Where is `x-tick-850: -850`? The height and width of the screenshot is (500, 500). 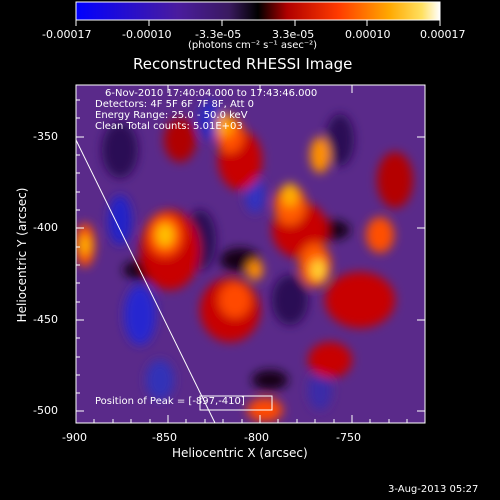
x-tick-850: -850 is located at coordinates (164, 437).